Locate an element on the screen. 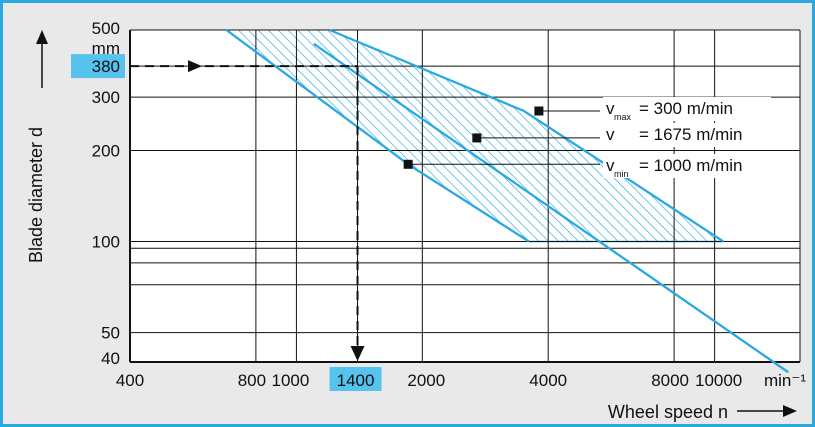 This screenshot has height=427, width=815. y-axis-title: Blade diameter d is located at coordinates (36, 195).